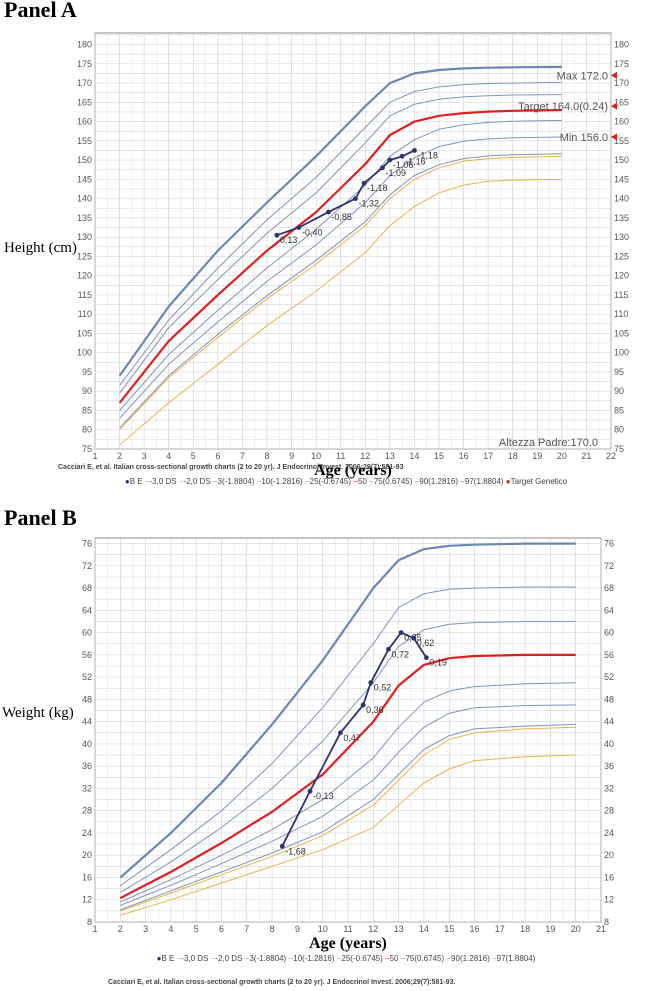 This screenshot has width=656, height=991. What do you see at coordinates (341, 217) in the screenshot?
I see `data-point-label: -0,85` at bounding box center [341, 217].